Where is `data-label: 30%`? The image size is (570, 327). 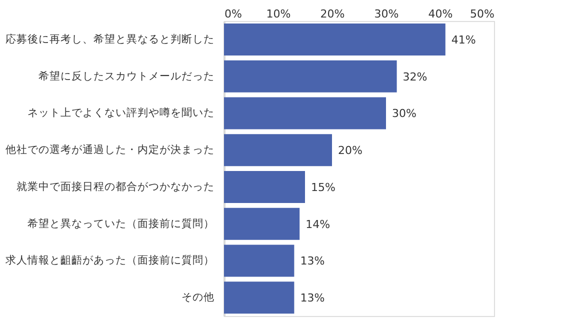 data-label: 30% is located at coordinates (404, 113).